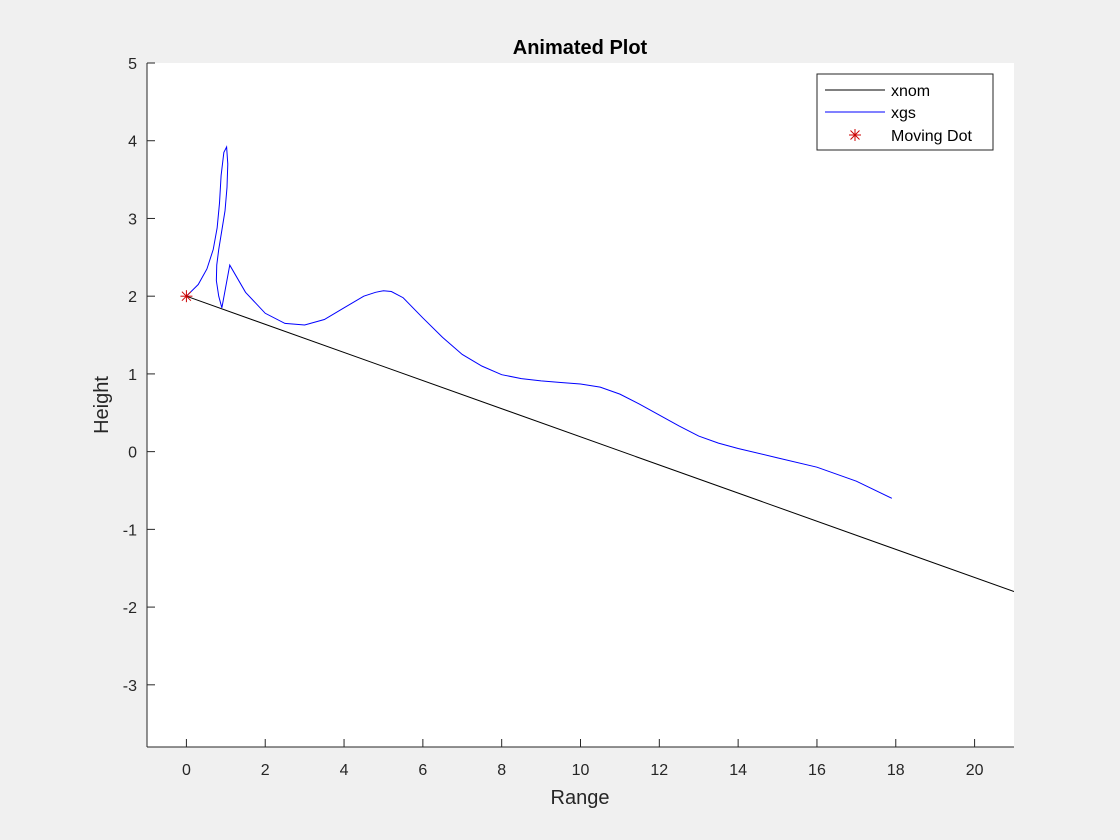  Describe the element at coordinates (581, 770) in the screenshot. I see `x-tick-label: 10` at that location.